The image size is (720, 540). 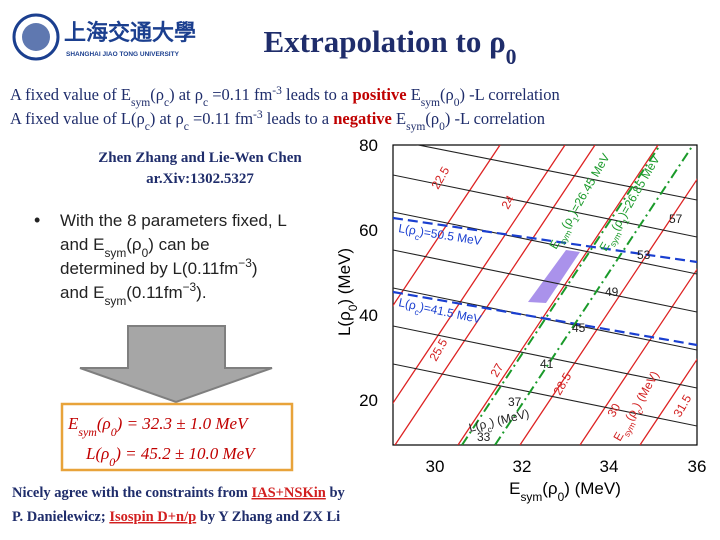 I want to click on arxiv: ar.Xiv:1302.5327, so click(x=200, y=179).